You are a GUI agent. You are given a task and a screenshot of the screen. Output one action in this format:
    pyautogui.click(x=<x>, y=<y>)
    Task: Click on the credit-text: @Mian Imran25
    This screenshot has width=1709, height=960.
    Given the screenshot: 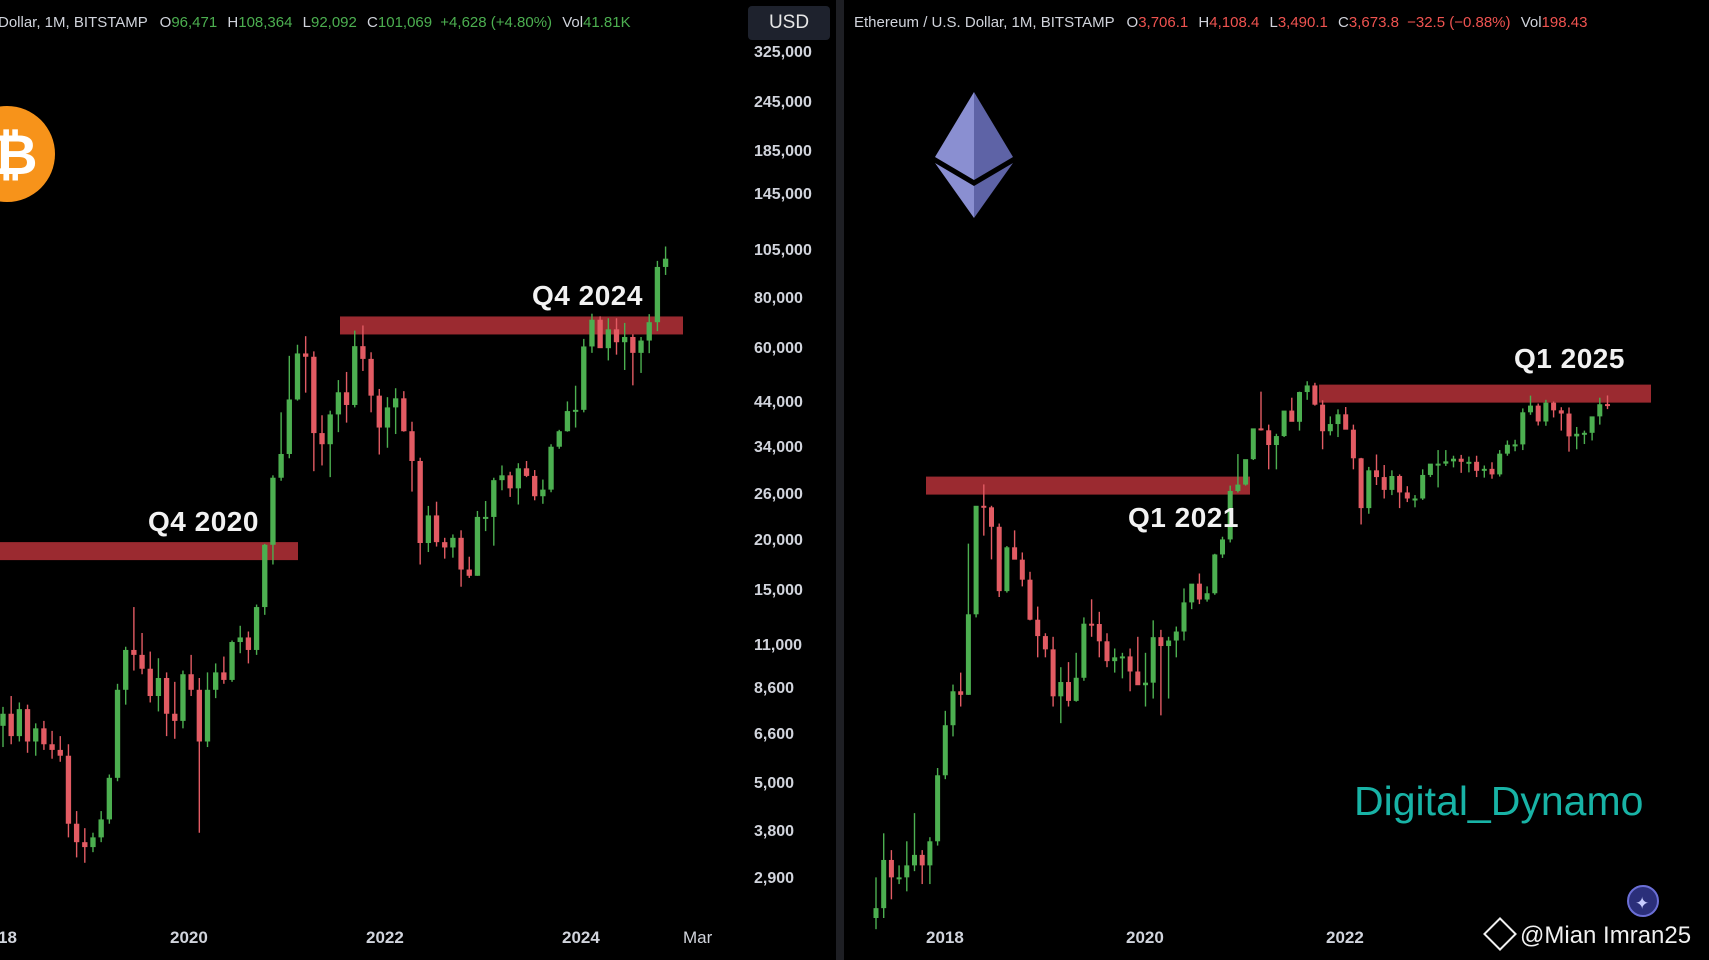 What is the action you would take?
    pyautogui.click(x=1587, y=933)
    